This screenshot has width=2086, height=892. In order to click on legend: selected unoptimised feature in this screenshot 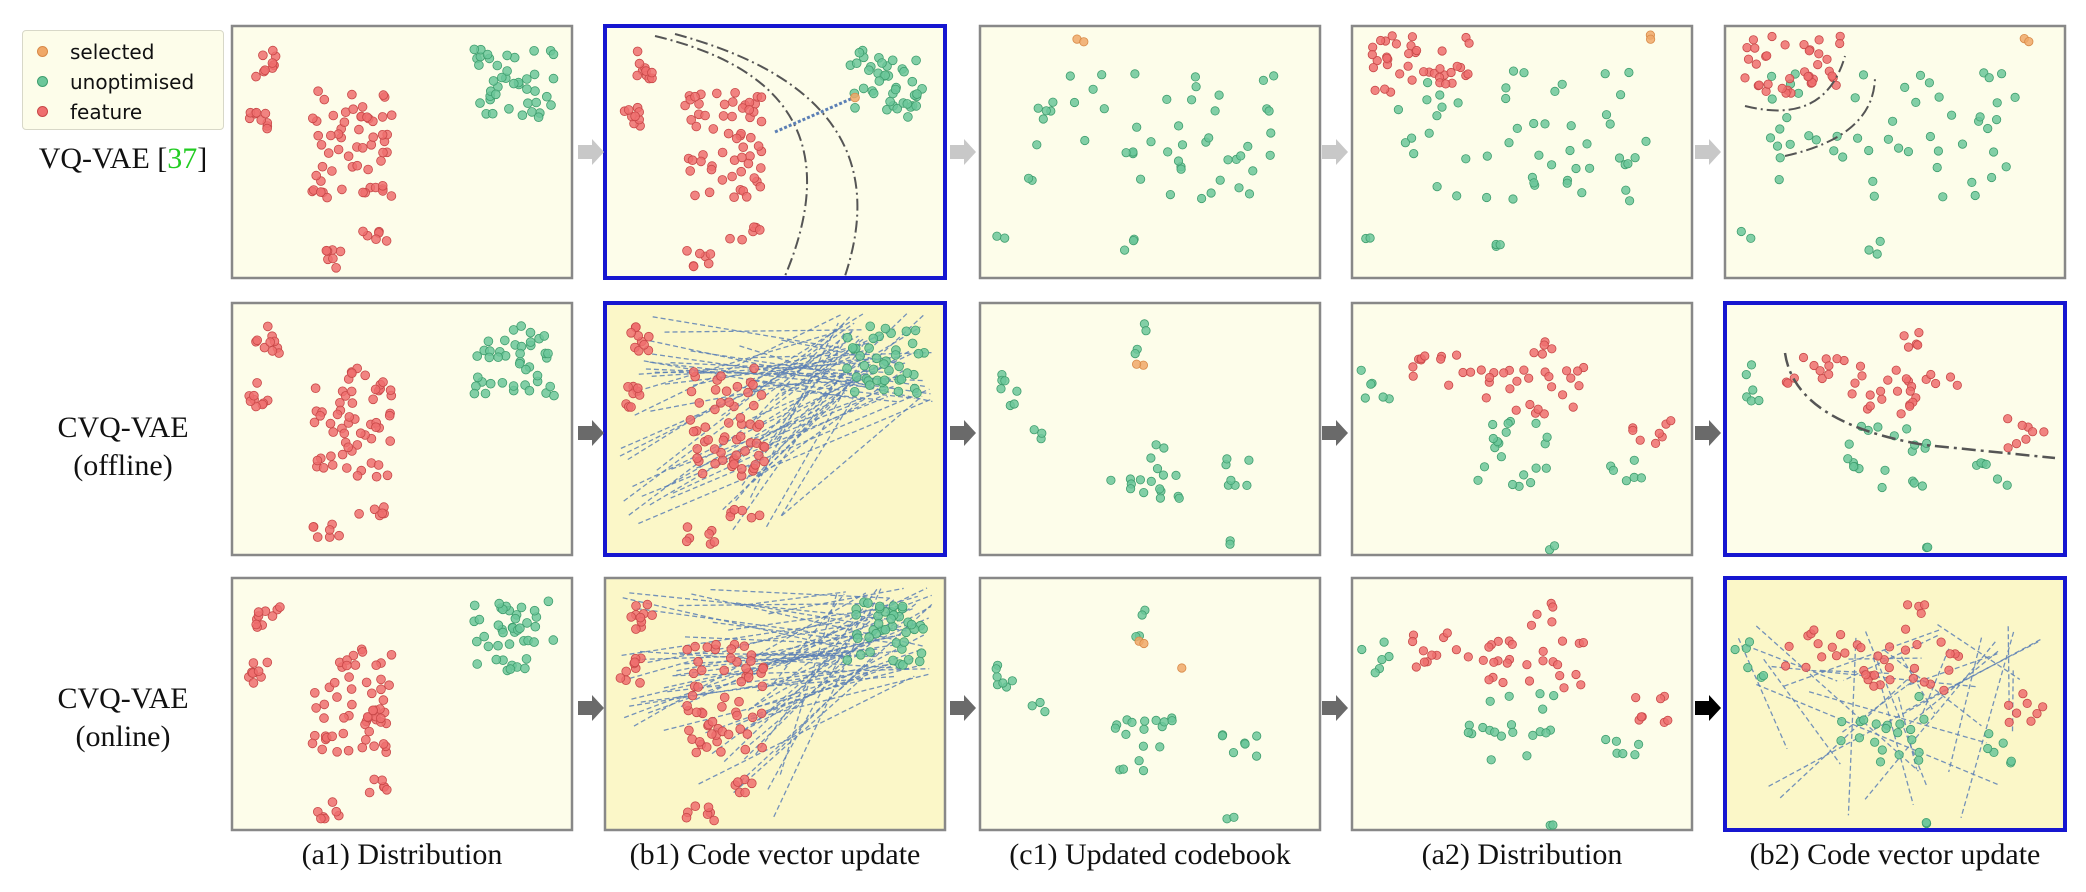, I will do `click(123, 80)`.